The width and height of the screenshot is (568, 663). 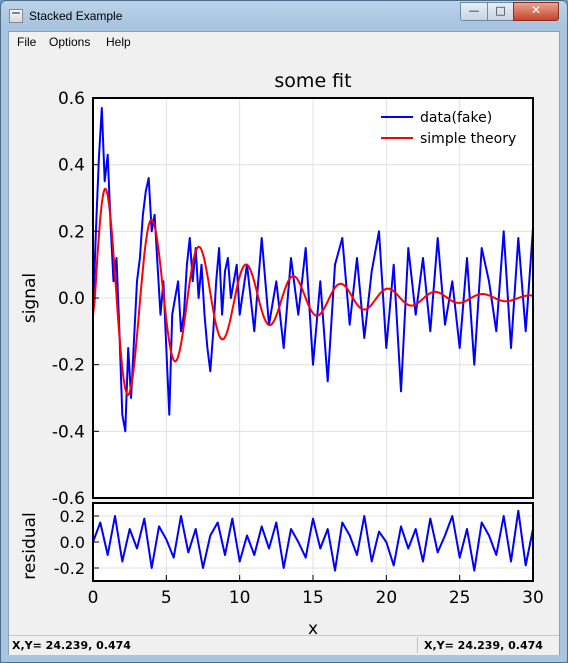 I want to click on series-line-residual, so click(x=313, y=540).